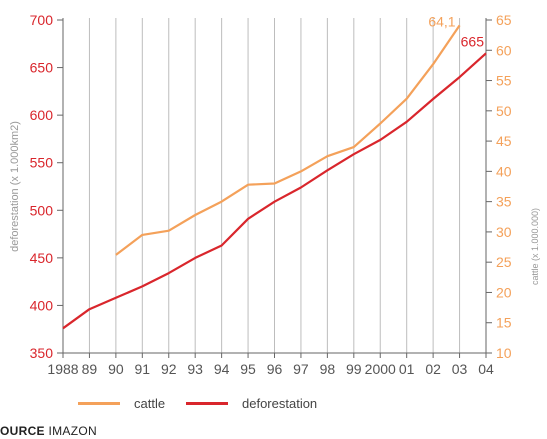  What do you see at coordinates (248, 369) in the screenshot?
I see `x-tick-label-95: 95` at bounding box center [248, 369].